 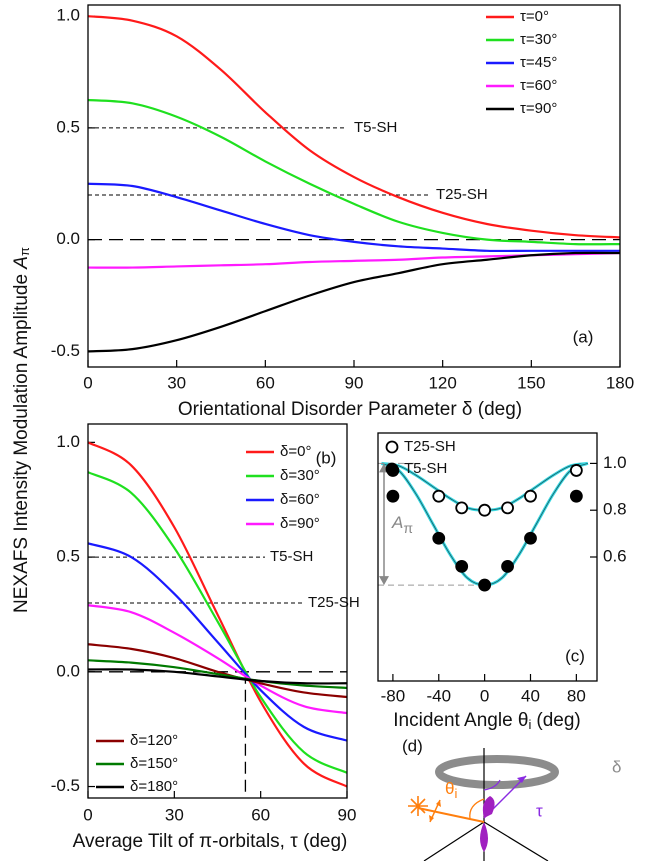 I want to click on amplitude-label: Aπ, so click(x=402, y=525).